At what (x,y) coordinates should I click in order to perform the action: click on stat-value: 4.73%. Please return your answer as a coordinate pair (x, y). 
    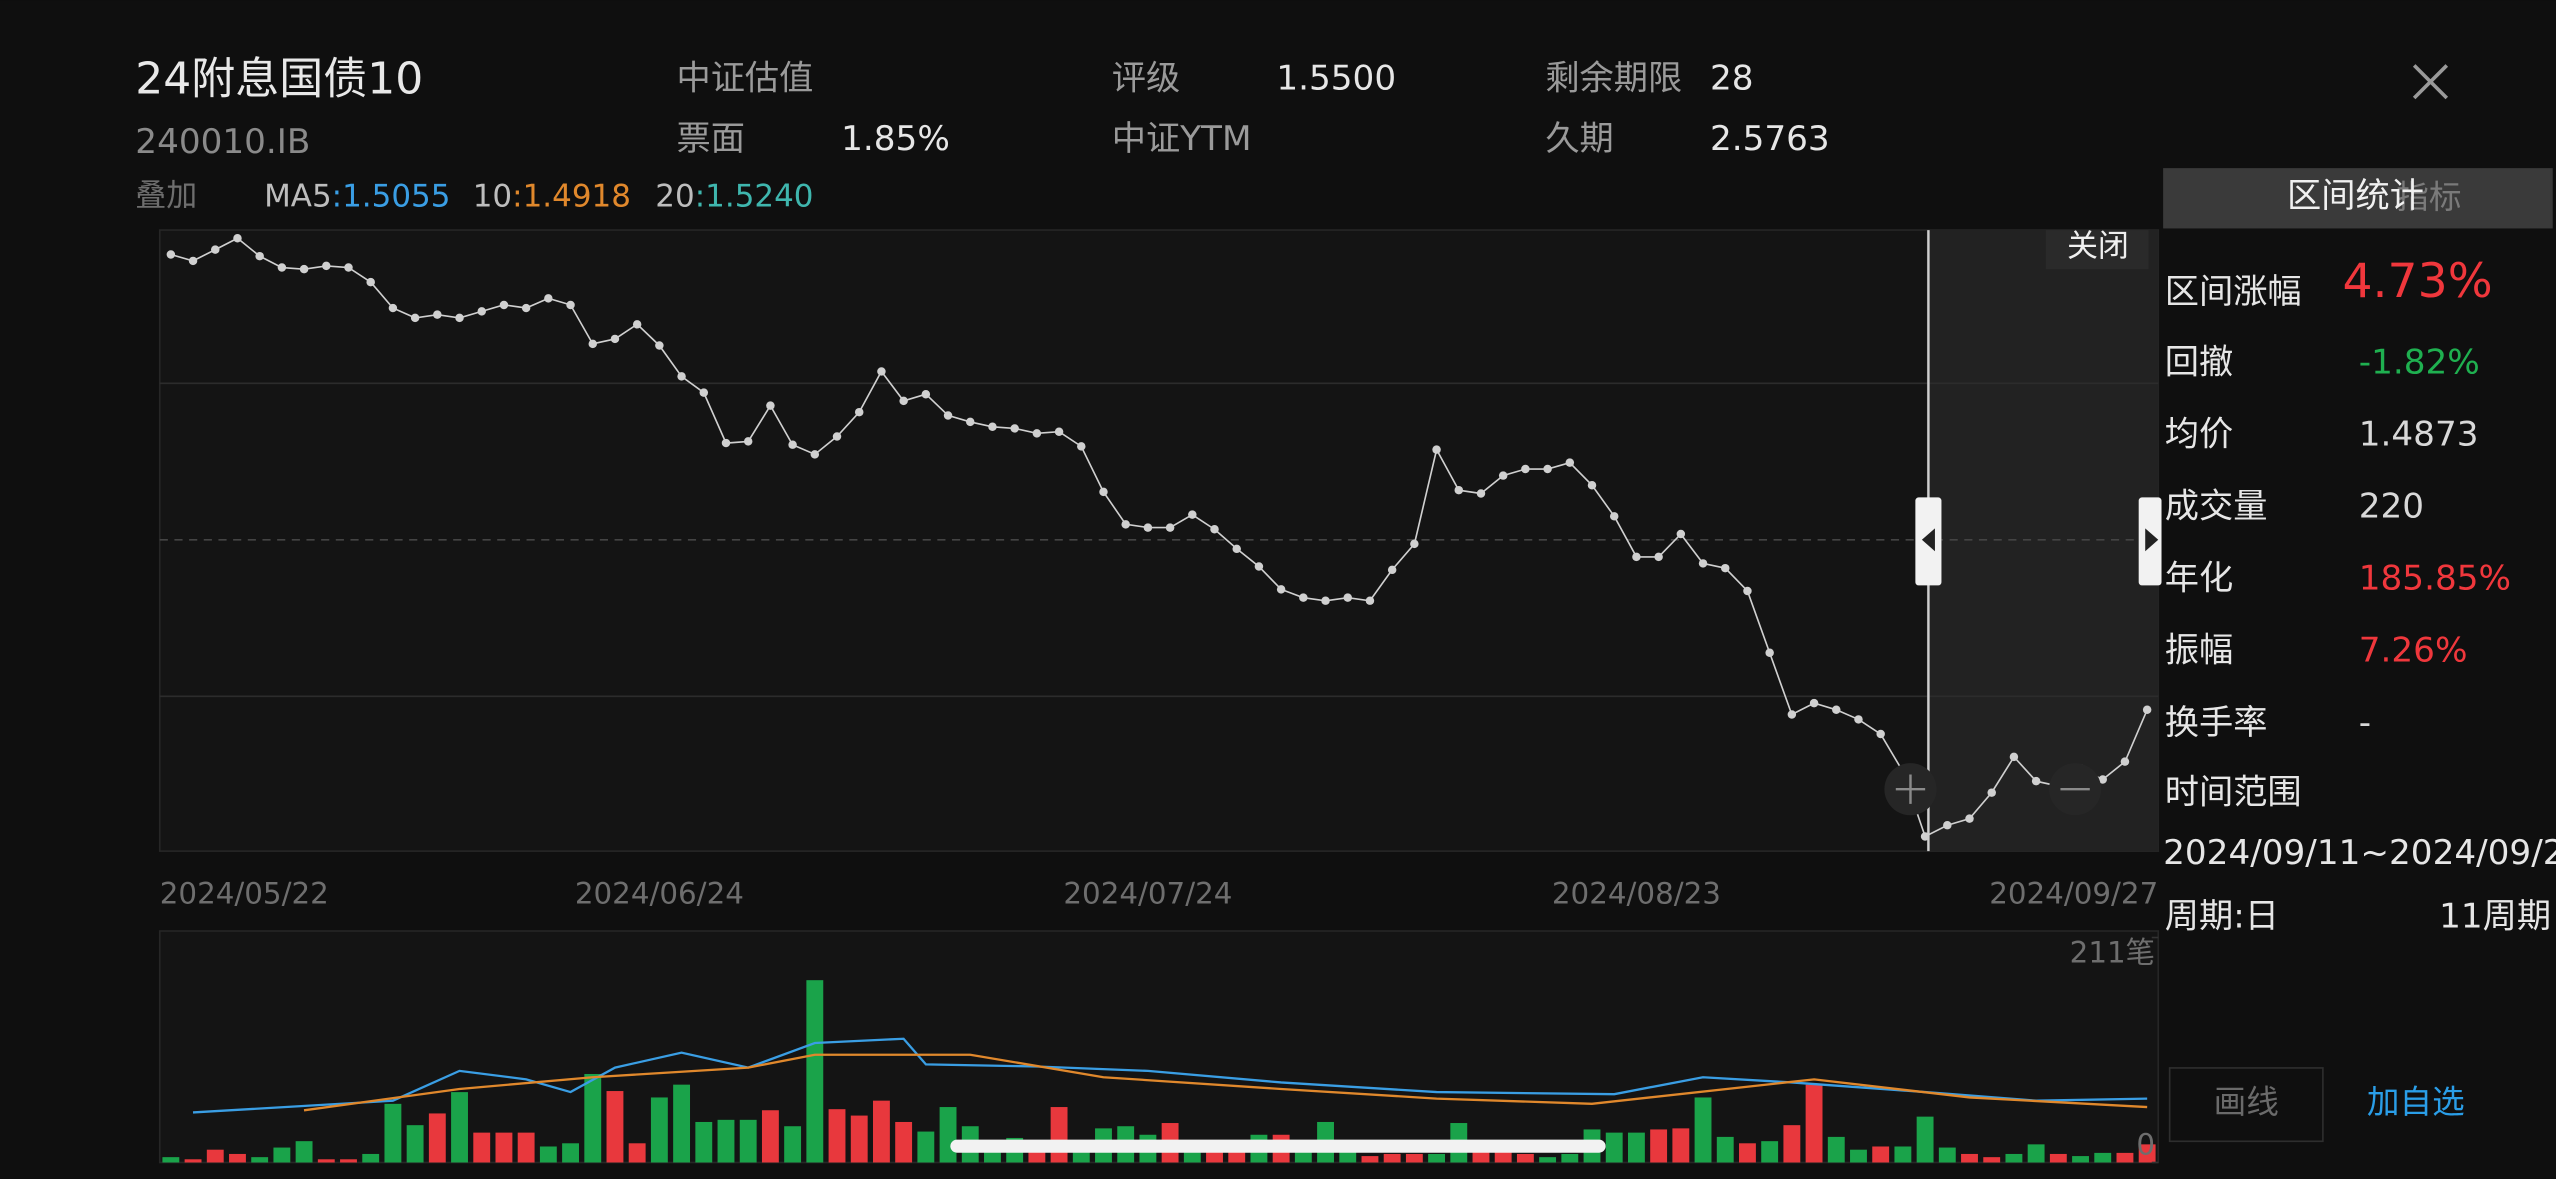
    Looking at the image, I should click on (2417, 281).